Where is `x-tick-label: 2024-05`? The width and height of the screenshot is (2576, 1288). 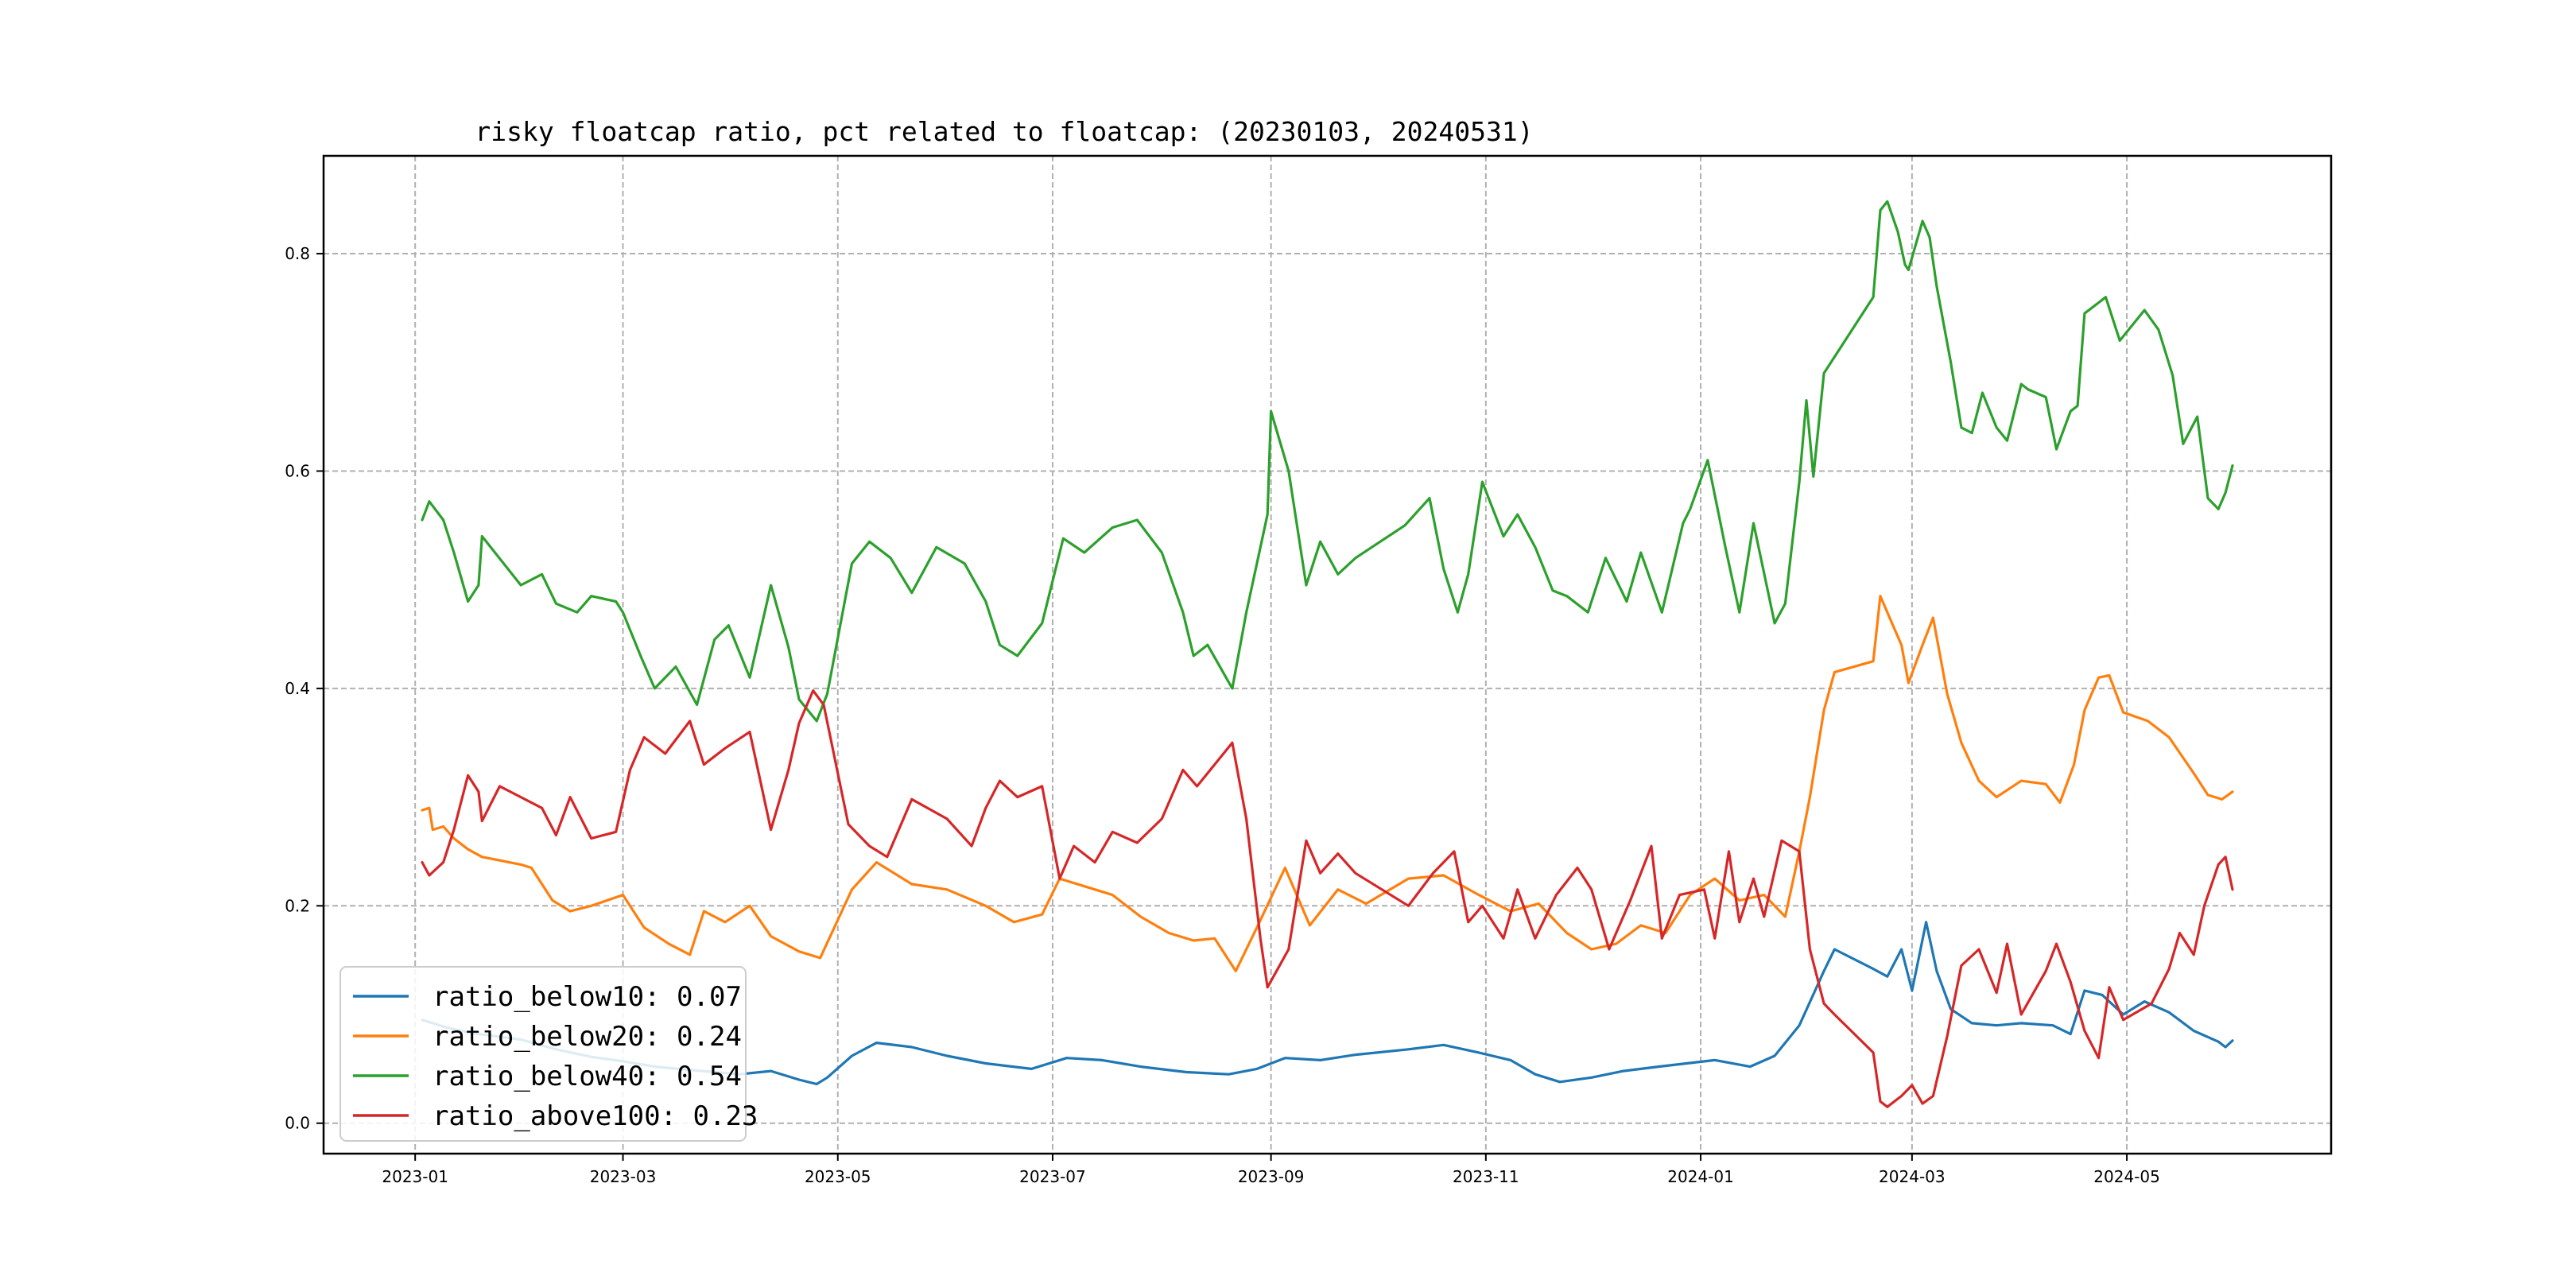
x-tick-label: 2024-05 is located at coordinates (2126, 1176).